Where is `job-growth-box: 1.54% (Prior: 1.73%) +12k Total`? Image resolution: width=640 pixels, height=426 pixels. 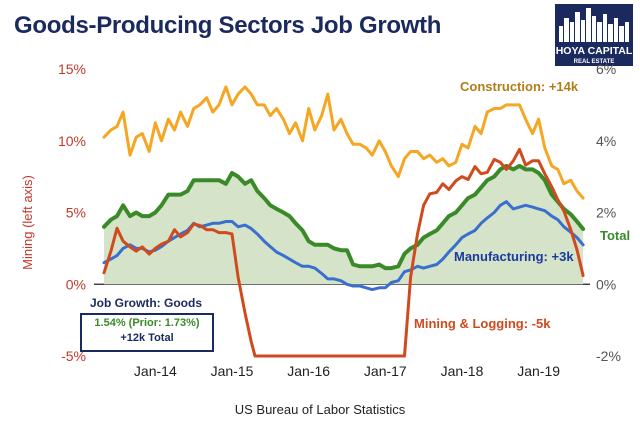 job-growth-box: 1.54% (Prior: 1.73%) +12k Total is located at coordinates (147, 332).